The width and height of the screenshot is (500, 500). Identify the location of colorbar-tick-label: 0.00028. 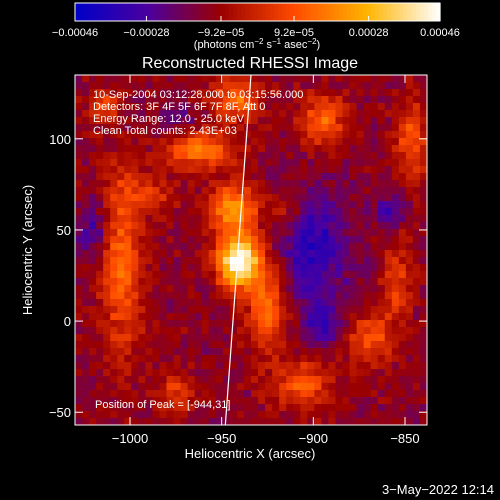
(369, 33).